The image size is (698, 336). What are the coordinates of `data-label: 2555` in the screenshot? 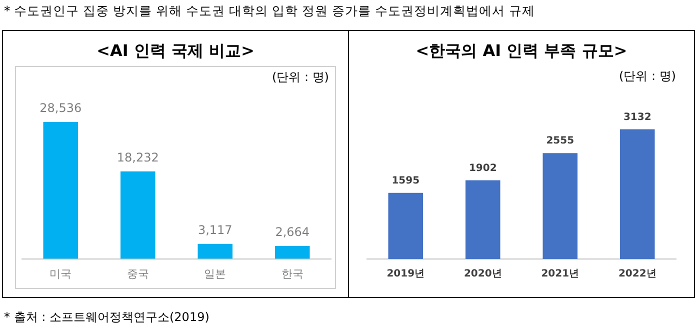 It's located at (560, 141).